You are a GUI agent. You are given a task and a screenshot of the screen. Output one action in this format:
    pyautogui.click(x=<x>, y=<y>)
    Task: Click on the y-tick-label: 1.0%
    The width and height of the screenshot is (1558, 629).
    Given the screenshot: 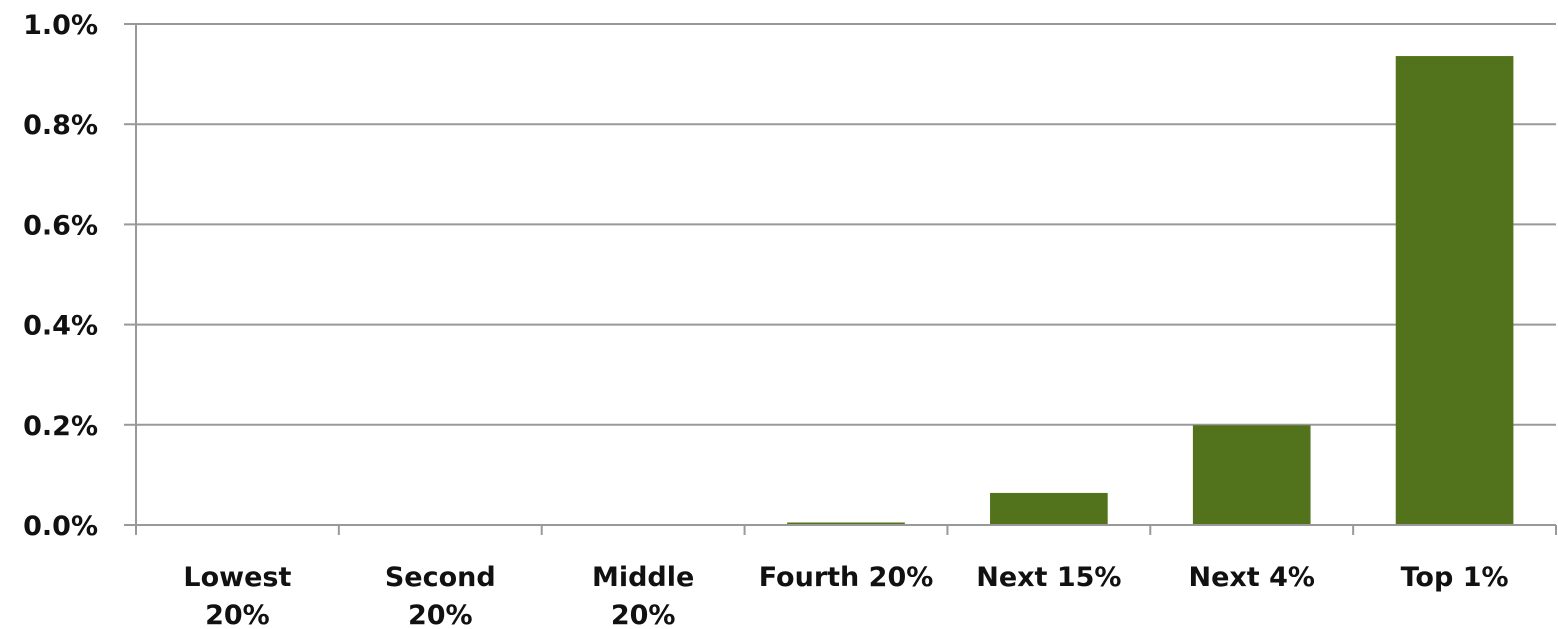 What is the action you would take?
    pyautogui.click(x=60, y=25)
    